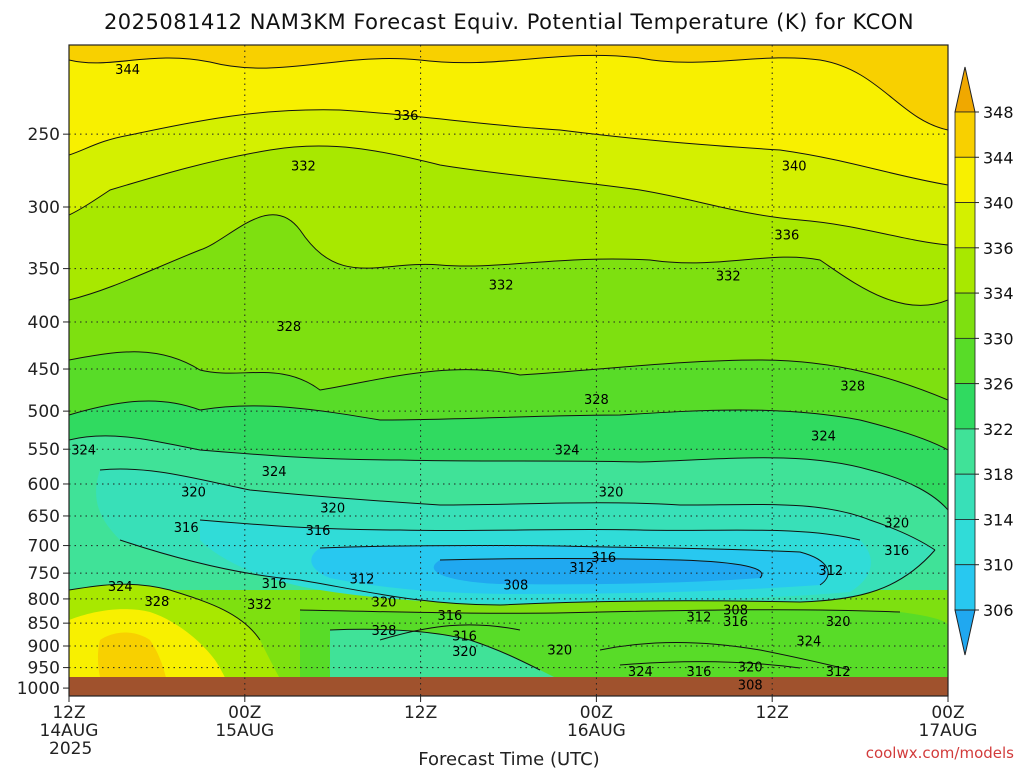  What do you see at coordinates (44, 208) in the screenshot?
I see `y-tick-label: 300` at bounding box center [44, 208].